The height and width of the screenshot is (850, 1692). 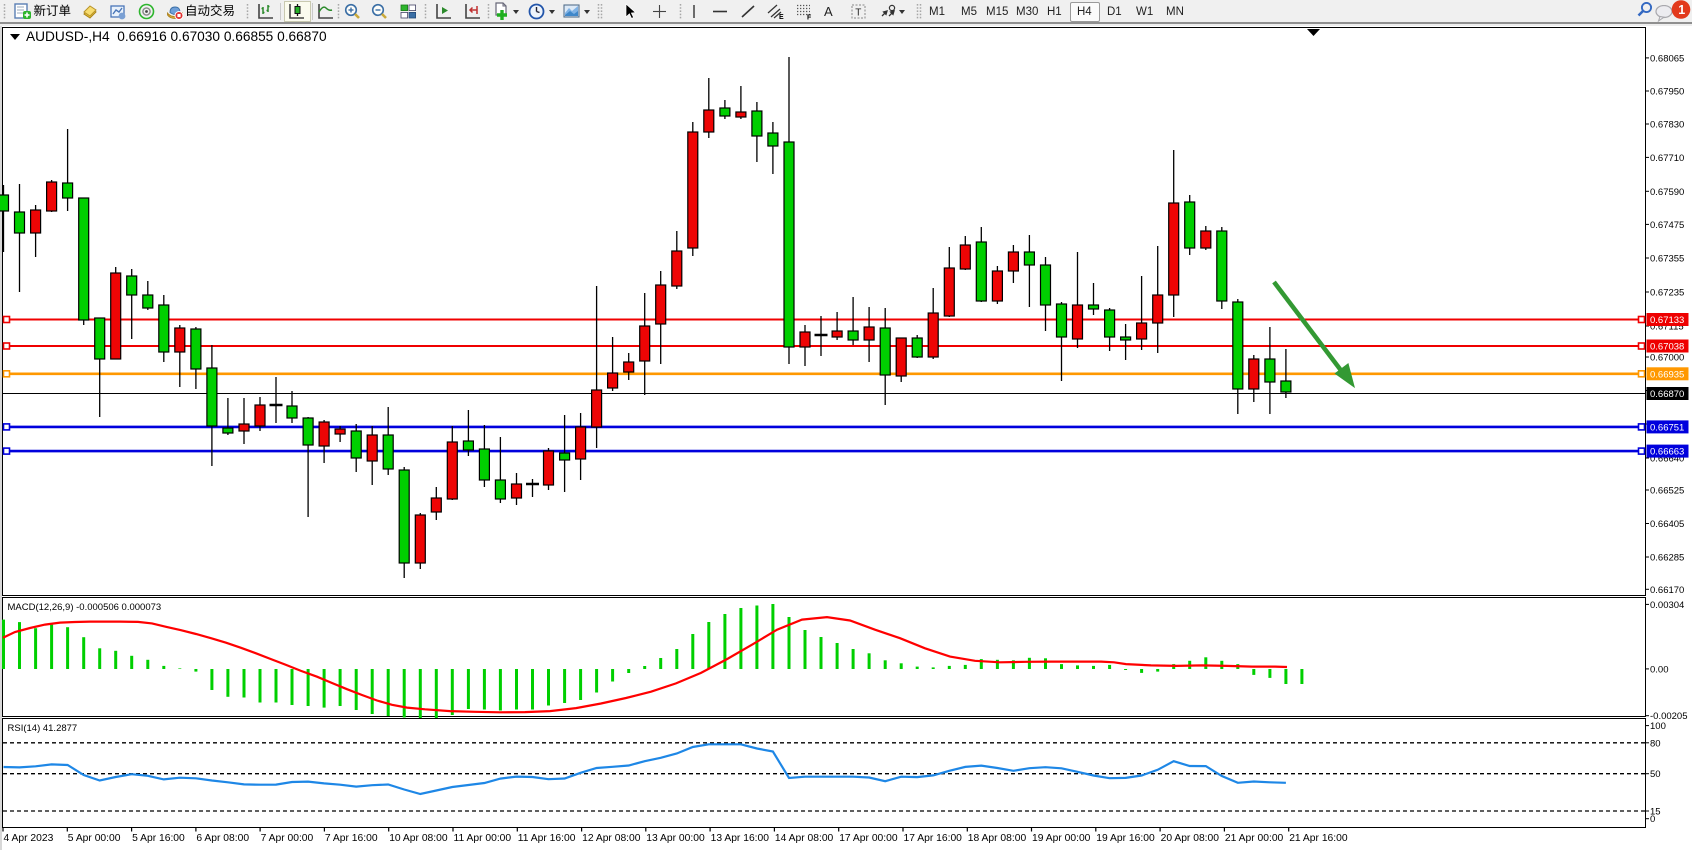 What do you see at coordinates (1667, 320) in the screenshot?
I see `svg-text: 0.67133` at bounding box center [1667, 320].